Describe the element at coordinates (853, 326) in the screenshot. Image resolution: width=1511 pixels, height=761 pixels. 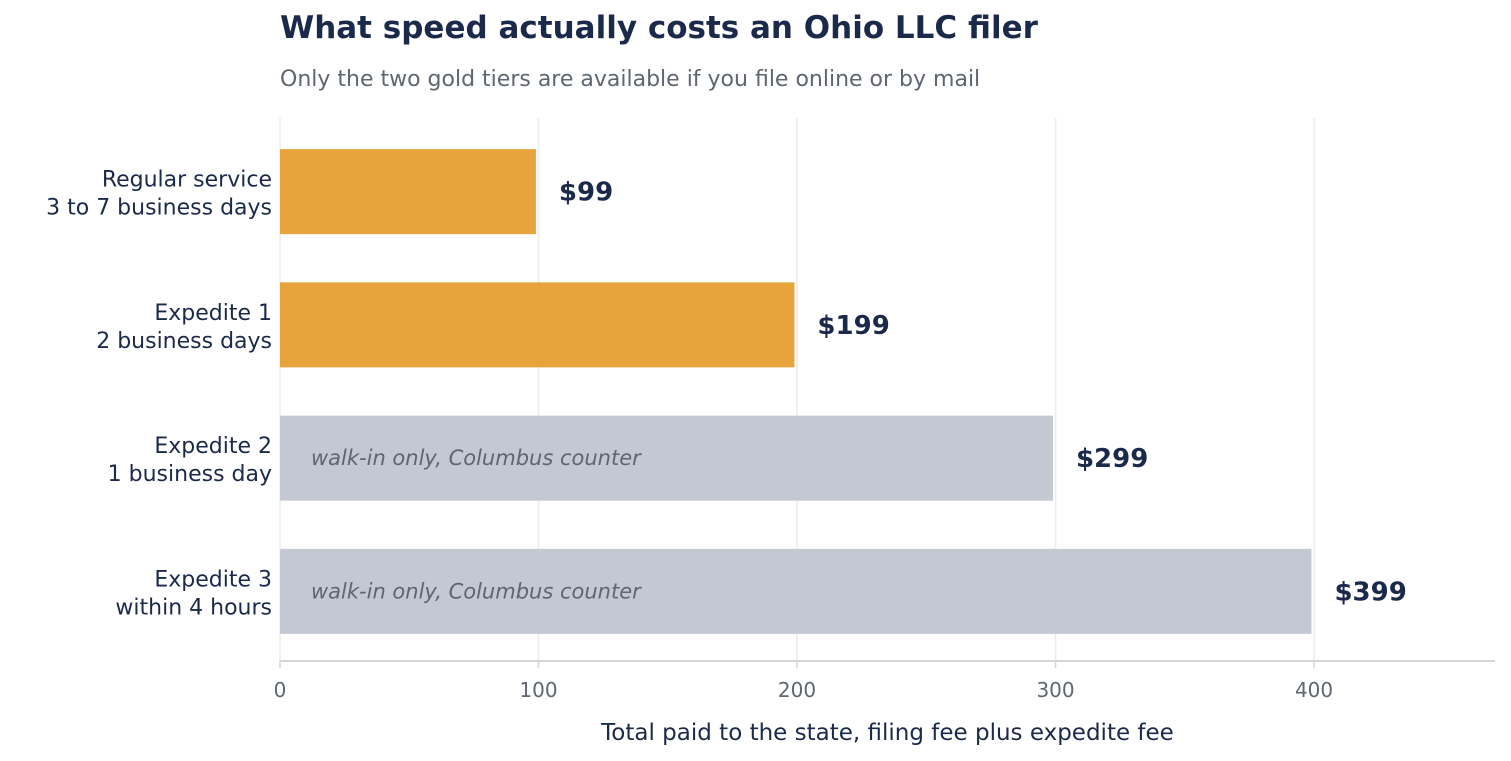
I see `value-label-2: $199` at that location.